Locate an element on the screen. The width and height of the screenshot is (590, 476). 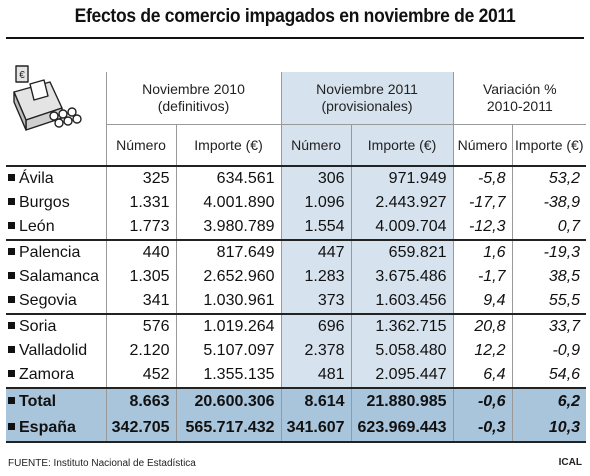
row-label-cell: León is located at coordinates (56, 227).